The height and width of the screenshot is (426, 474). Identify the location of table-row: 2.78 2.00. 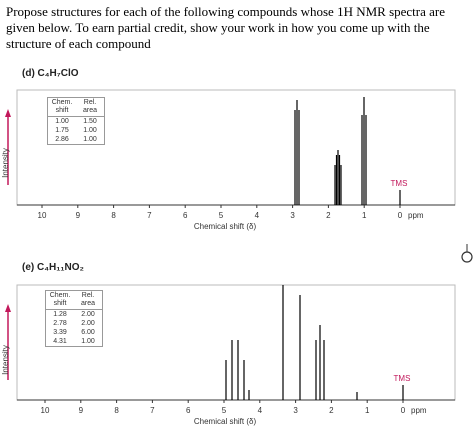
(74, 323).